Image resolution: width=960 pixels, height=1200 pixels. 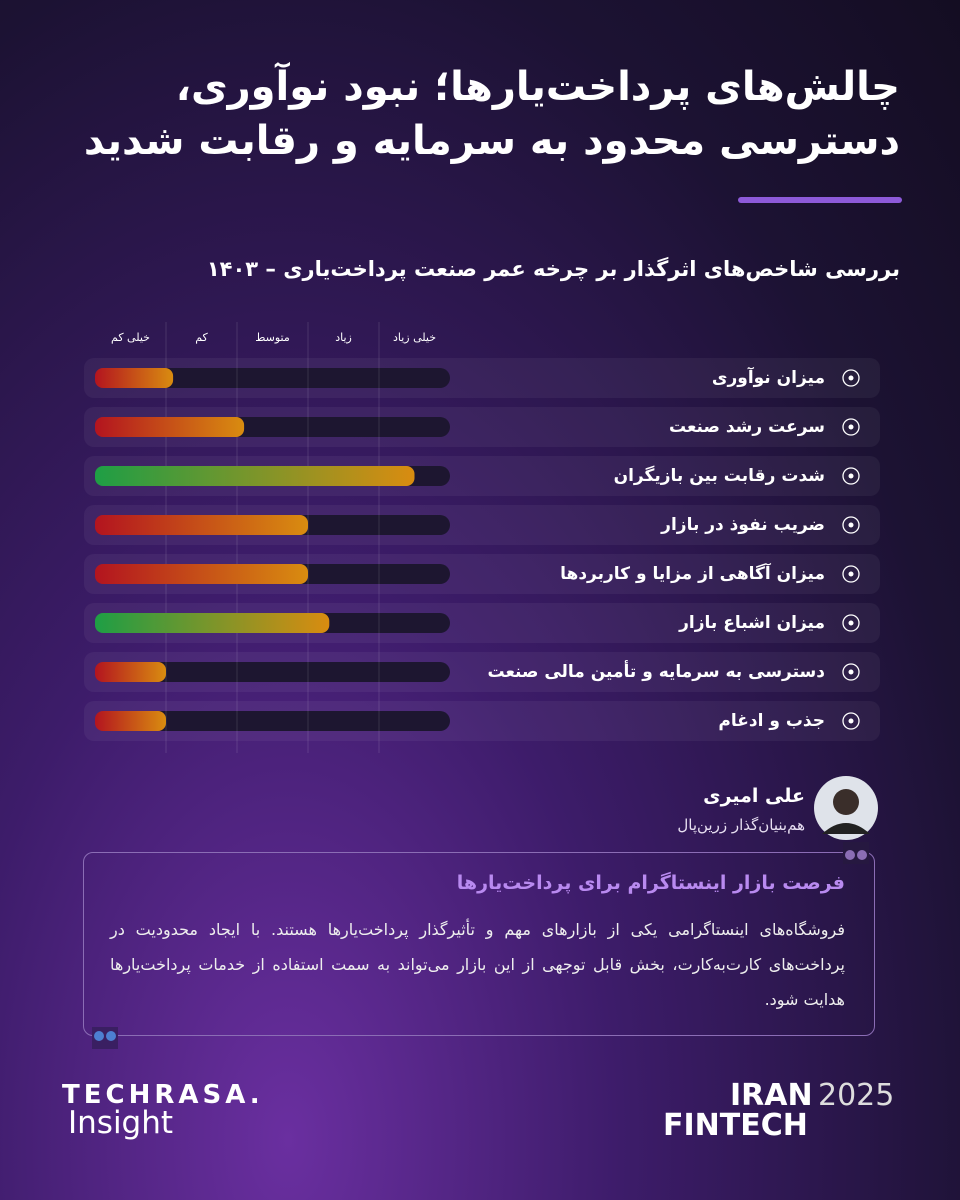 What do you see at coordinates (751, 623) in the screenshot?
I see `category-label: میزان اشباع بازار` at bounding box center [751, 623].